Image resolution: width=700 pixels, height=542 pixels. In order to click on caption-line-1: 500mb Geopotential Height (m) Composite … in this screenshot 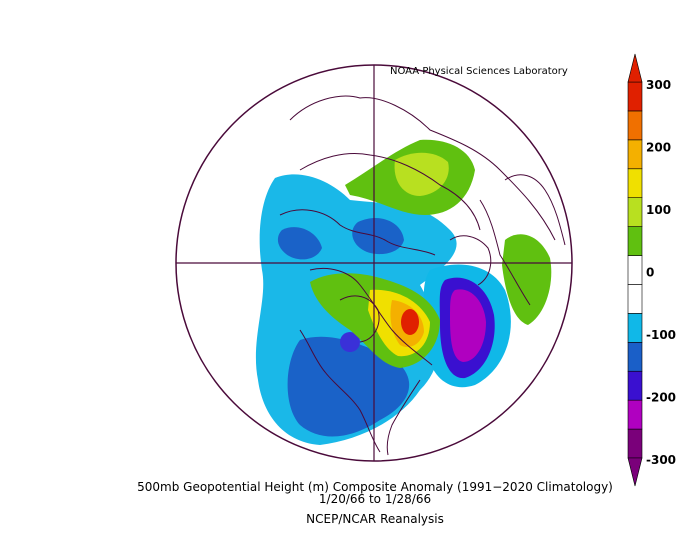, I will do `click(375, 487)`.